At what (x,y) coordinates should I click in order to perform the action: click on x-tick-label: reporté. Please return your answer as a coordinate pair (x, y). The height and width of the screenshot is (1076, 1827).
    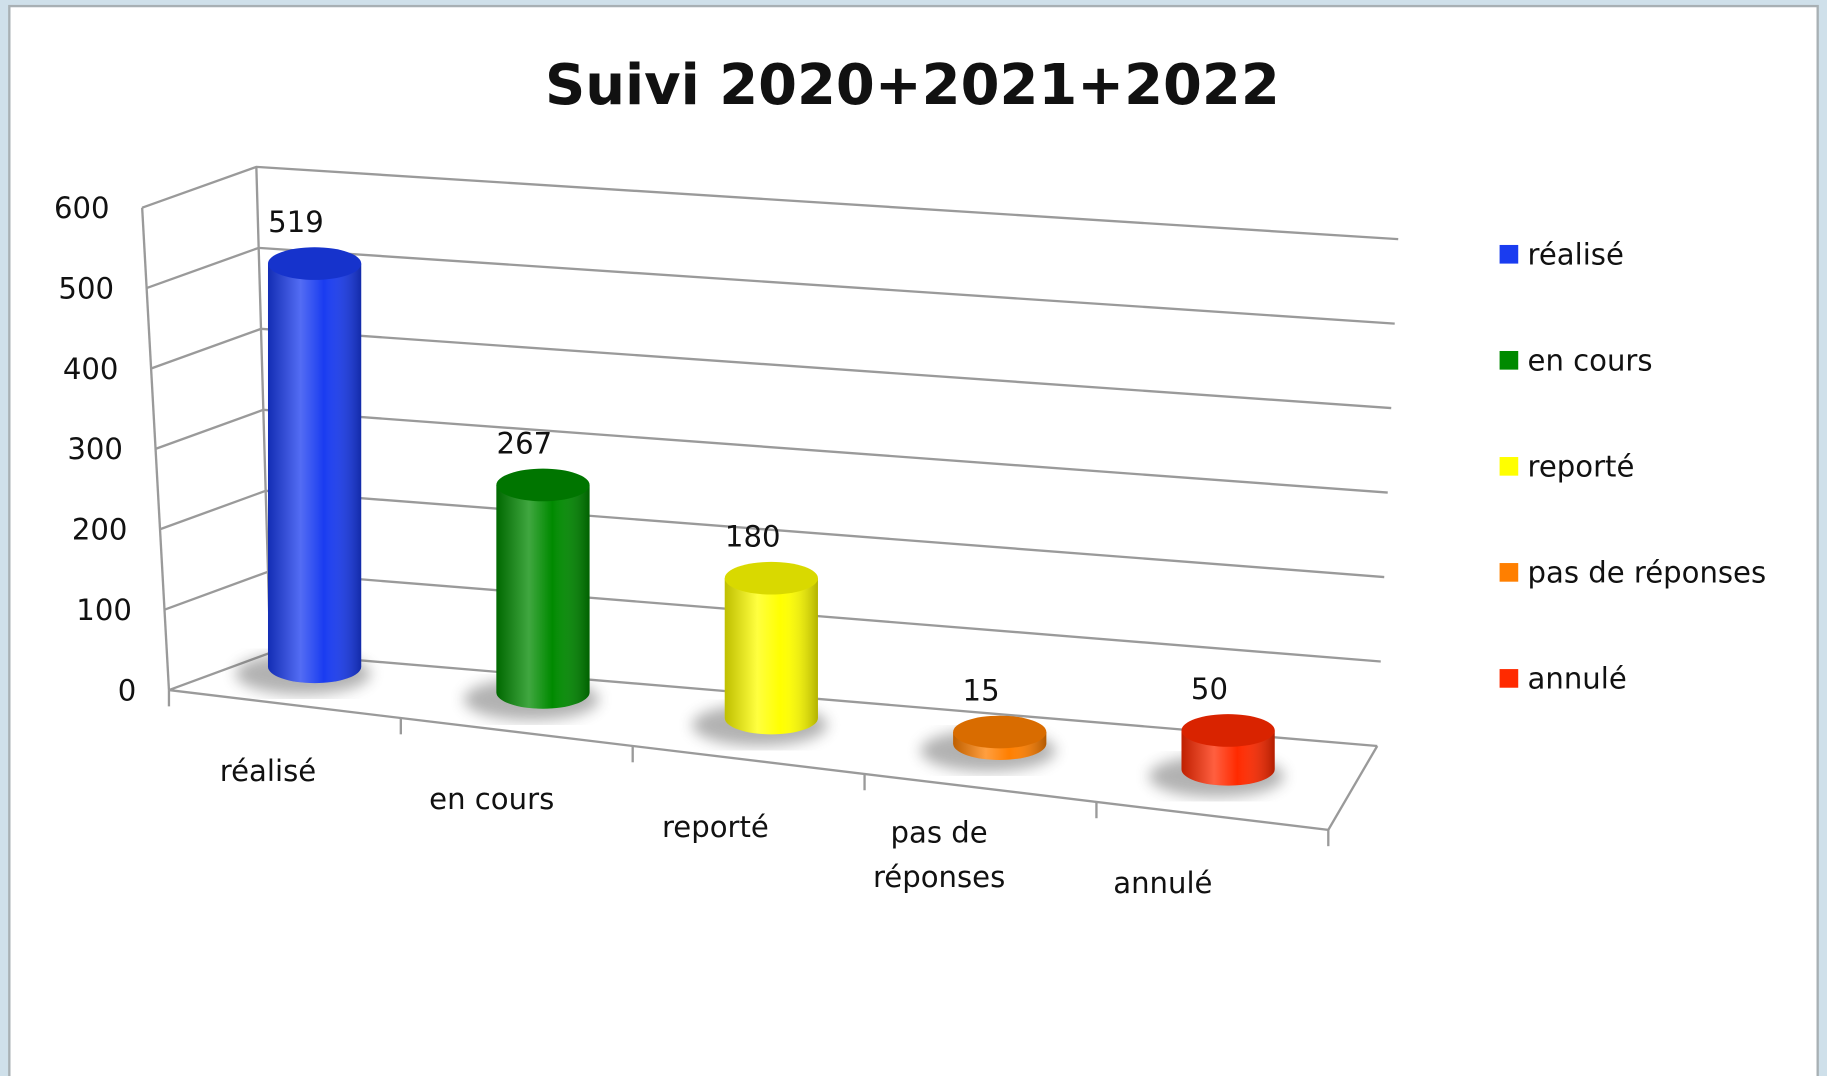
    Looking at the image, I should click on (715, 827).